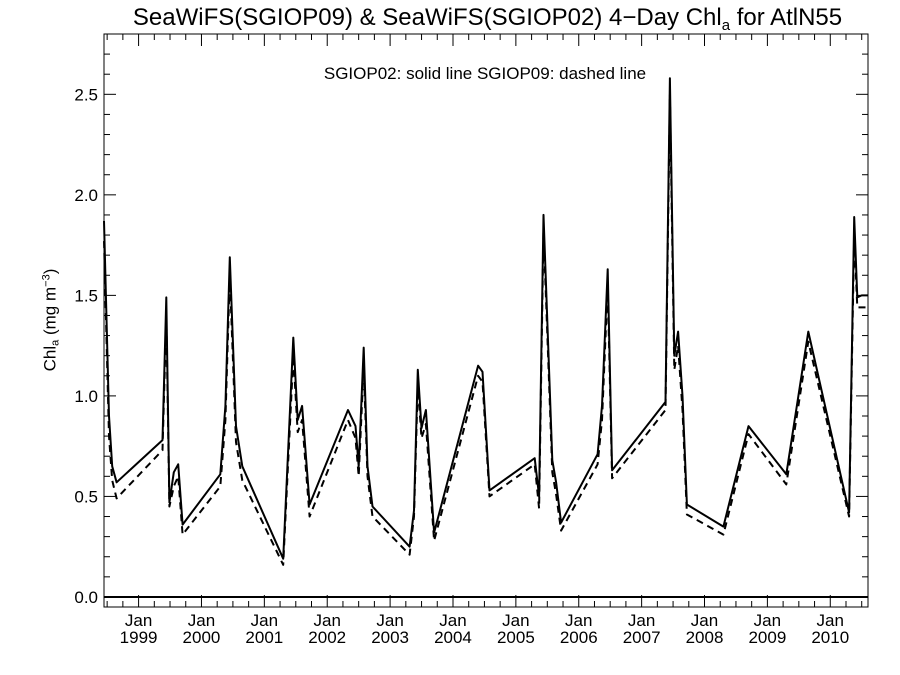 This screenshot has width=900, height=675. I want to click on legend-text: SGIOP02: solid line SGIOP09: dashed line, so click(485, 73).